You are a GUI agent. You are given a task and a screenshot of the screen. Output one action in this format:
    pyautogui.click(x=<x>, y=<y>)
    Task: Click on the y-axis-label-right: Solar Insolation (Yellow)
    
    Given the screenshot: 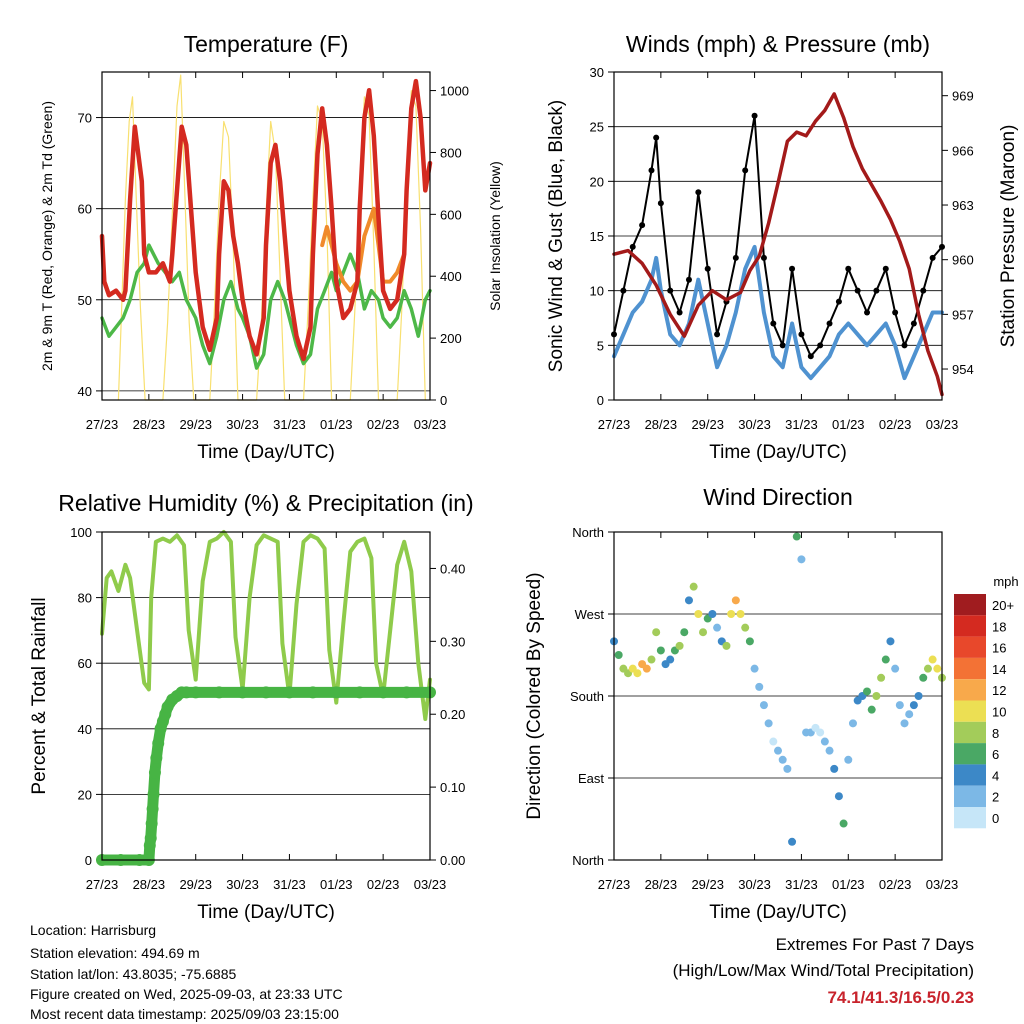 What is the action you would take?
    pyautogui.click(x=495, y=236)
    